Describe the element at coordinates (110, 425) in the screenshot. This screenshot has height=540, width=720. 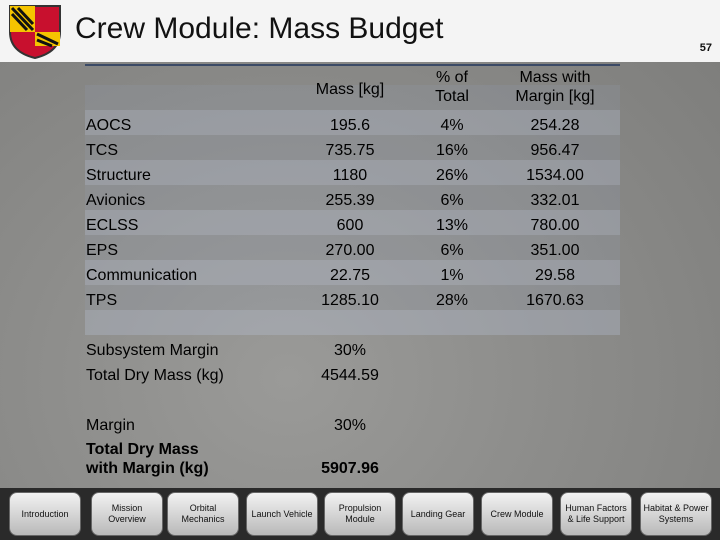
I see `margin-label: Margin` at that location.